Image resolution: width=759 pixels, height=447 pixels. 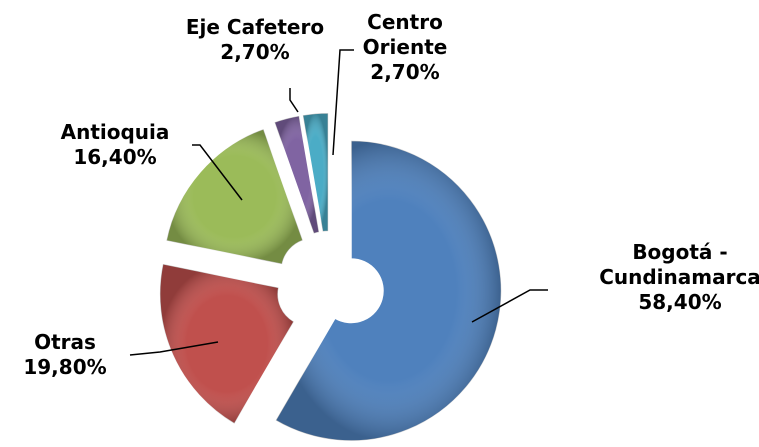 I want to click on value-label: 19,80%, so click(x=65, y=367).